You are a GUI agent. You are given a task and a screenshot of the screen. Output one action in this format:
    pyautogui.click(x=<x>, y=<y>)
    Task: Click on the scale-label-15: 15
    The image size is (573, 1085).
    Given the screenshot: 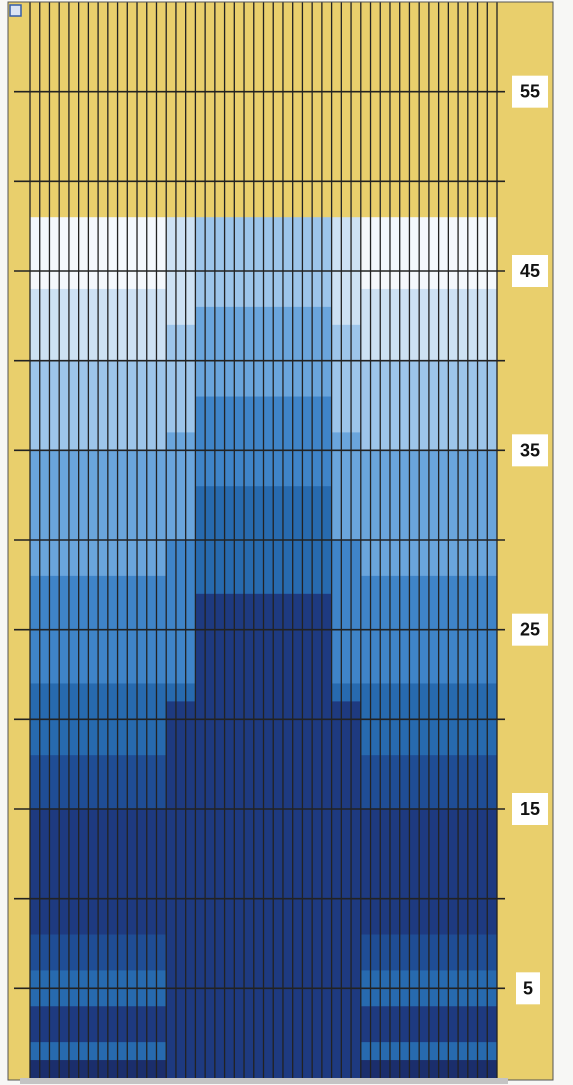 What is the action you would take?
    pyautogui.click(x=530, y=809)
    